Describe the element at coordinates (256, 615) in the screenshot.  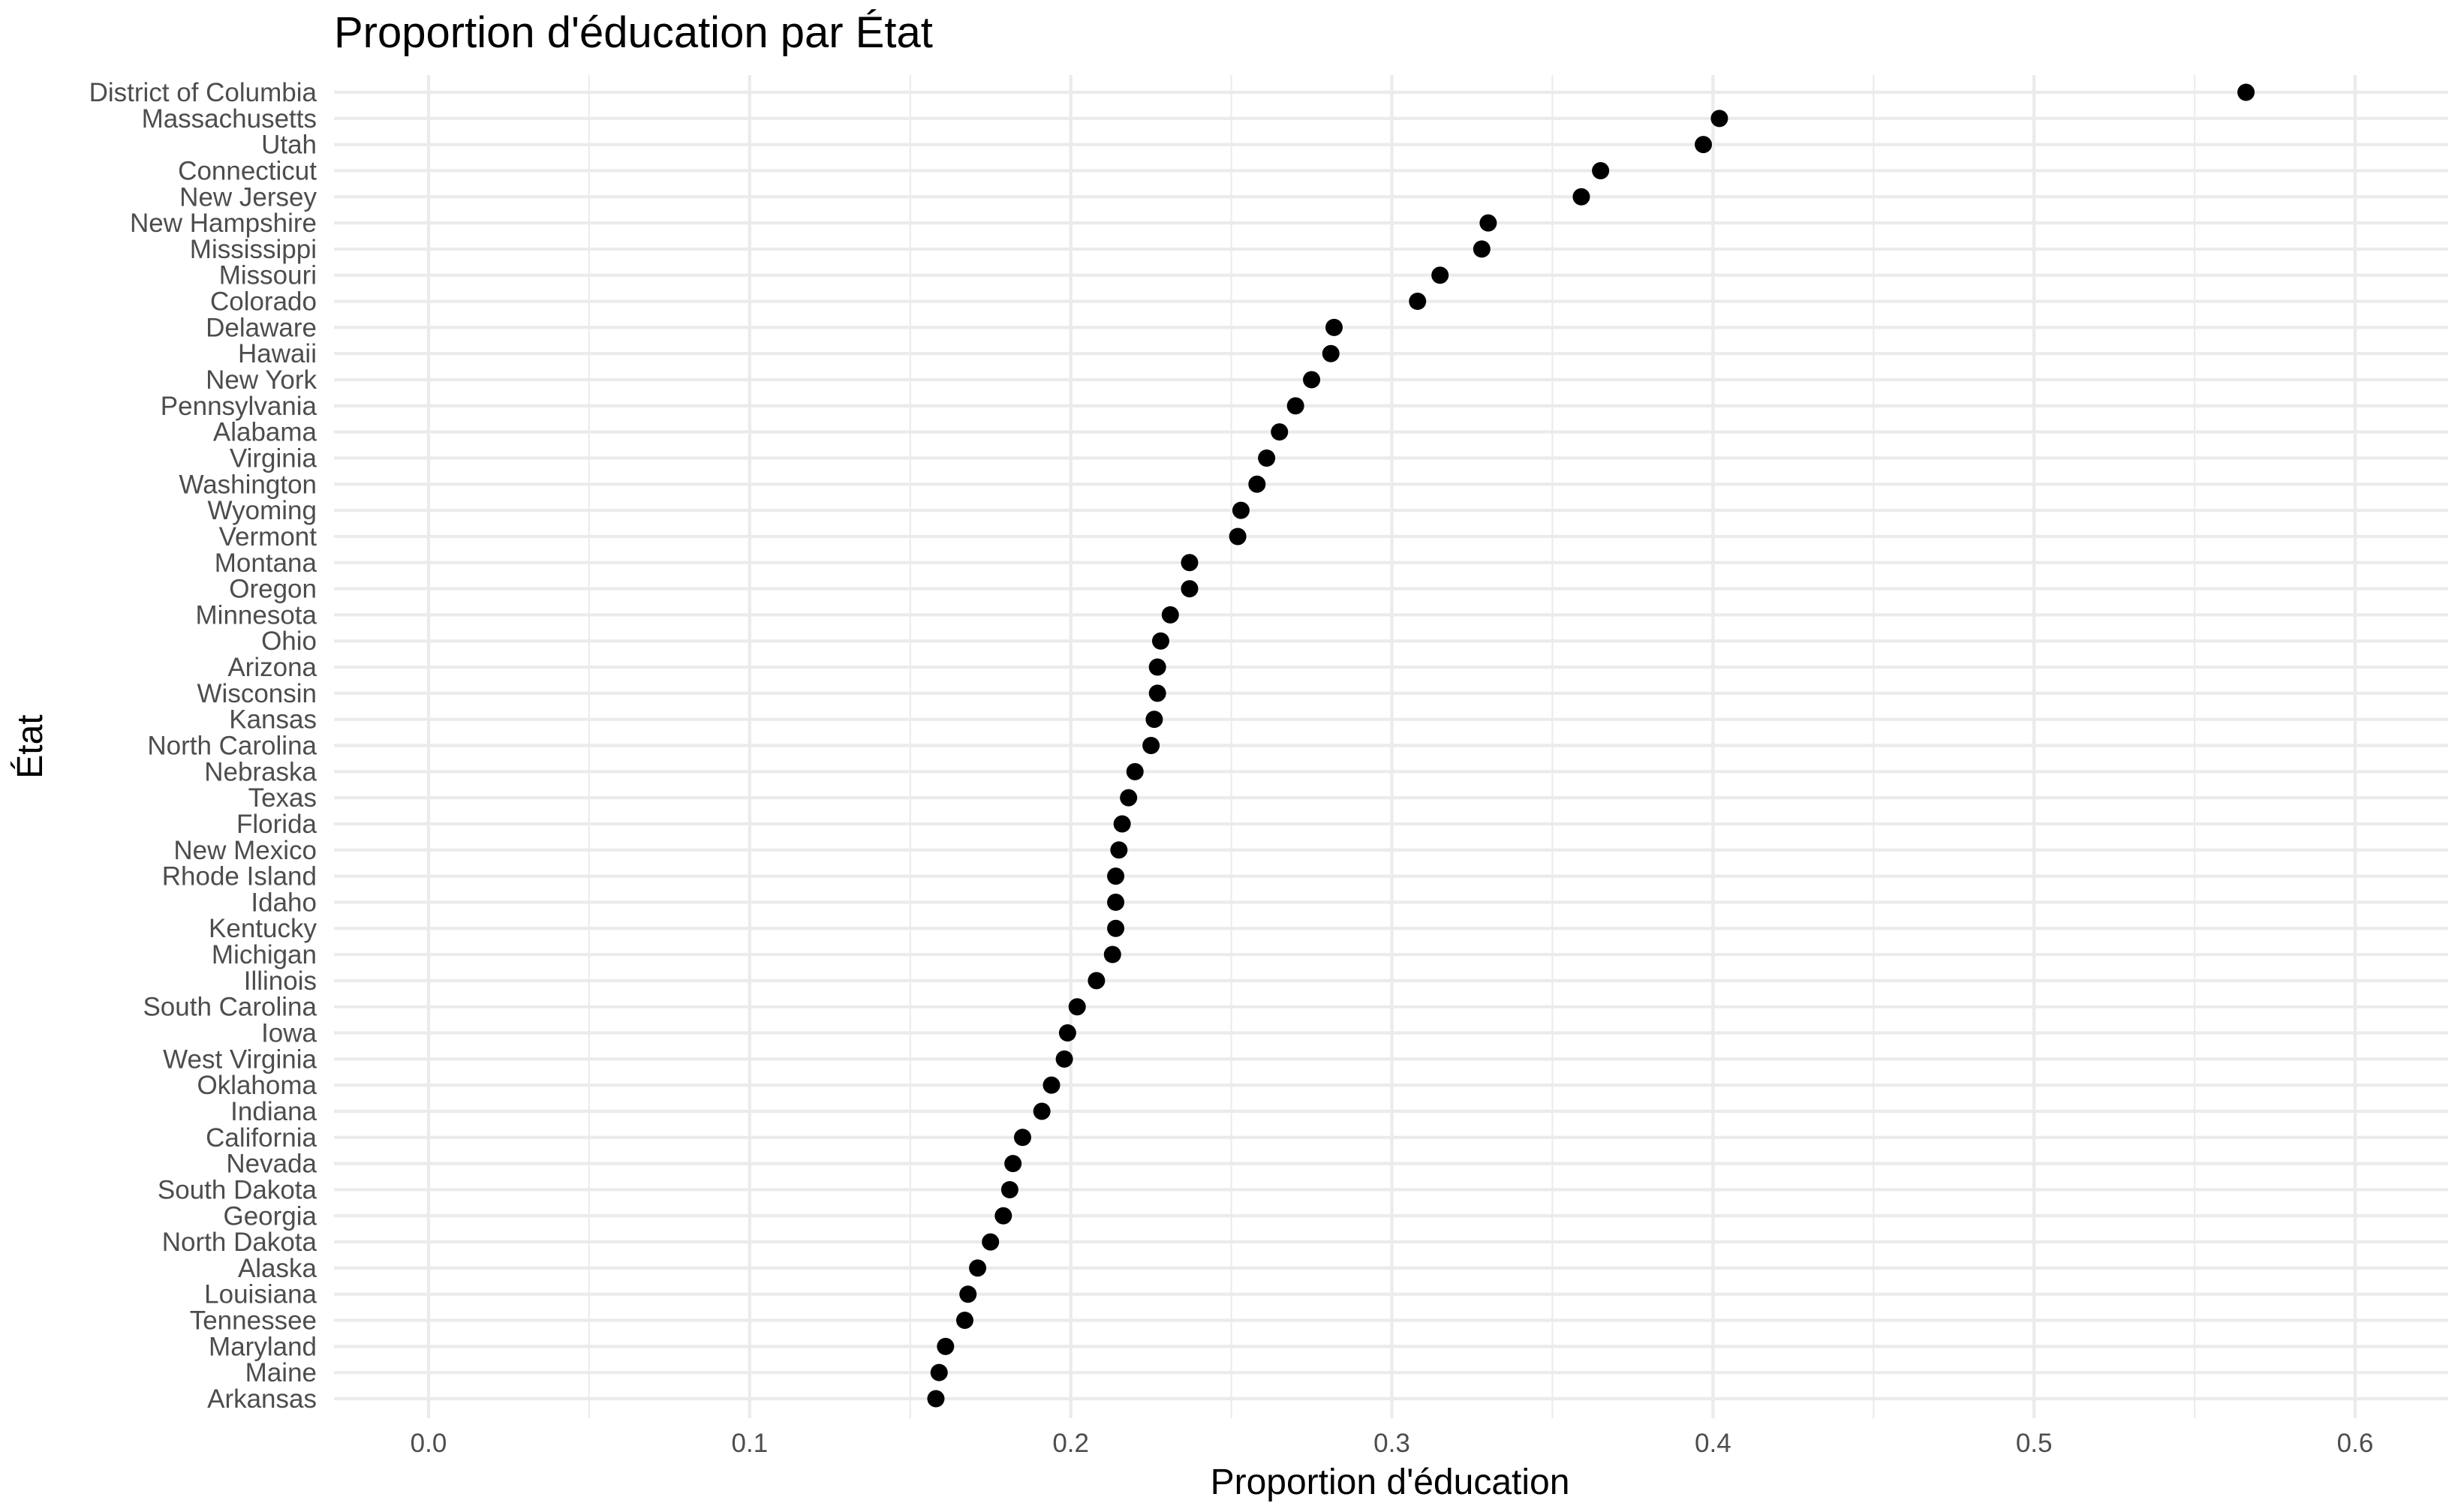
I see `y-tick-label: Minnesota` at that location.